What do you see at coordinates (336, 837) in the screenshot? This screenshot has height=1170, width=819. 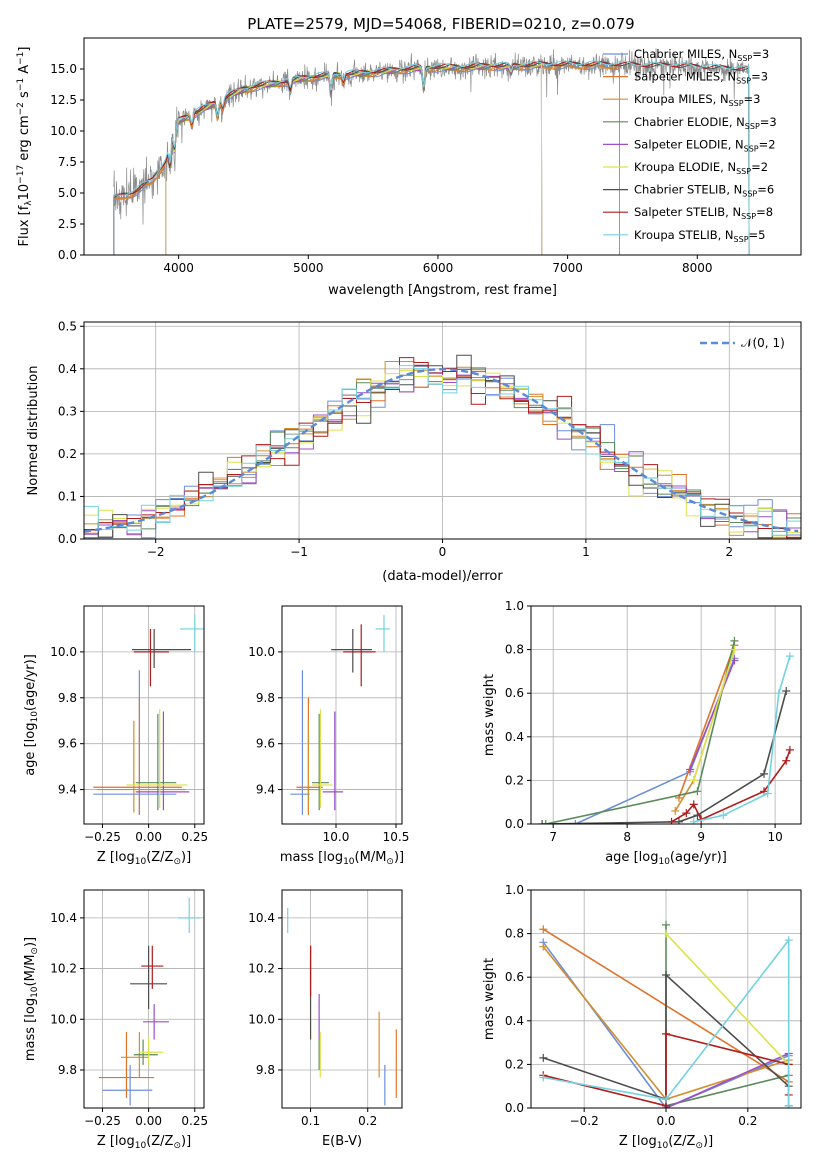 I see `x-tick-label: 10.0` at bounding box center [336, 837].